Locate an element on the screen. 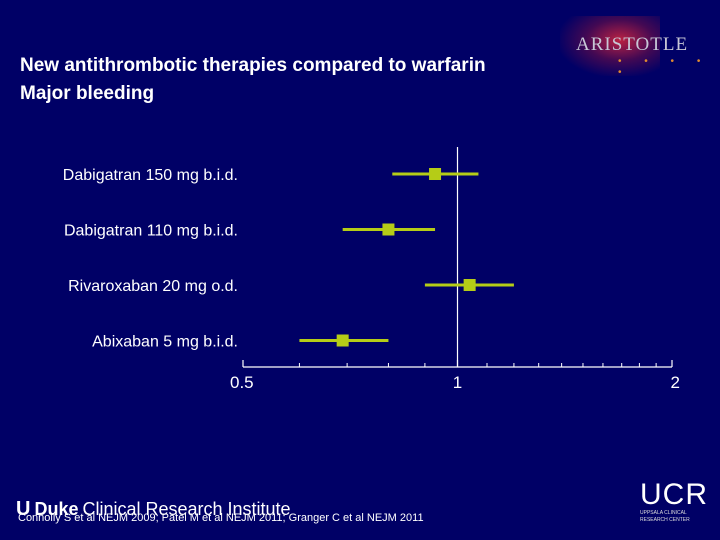  aristotle-logo-text: ARISTOTLE is located at coordinates (632, 44).